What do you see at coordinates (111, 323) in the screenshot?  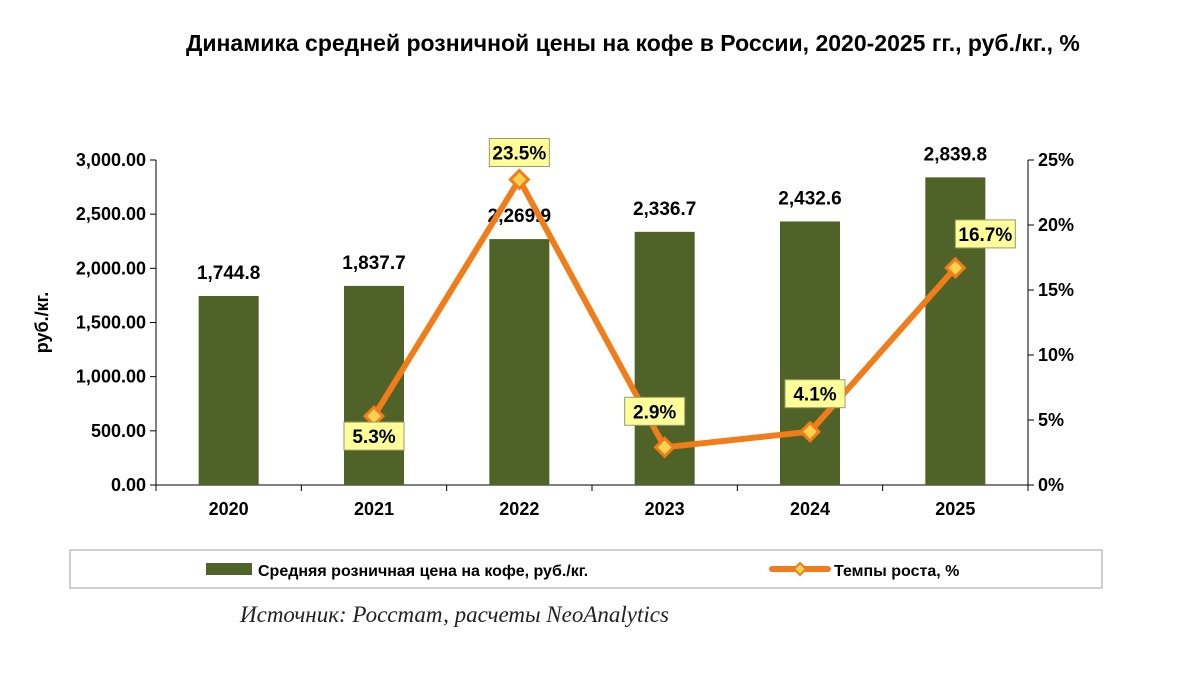 I see `left-tick-label: 1,500.00` at bounding box center [111, 323].